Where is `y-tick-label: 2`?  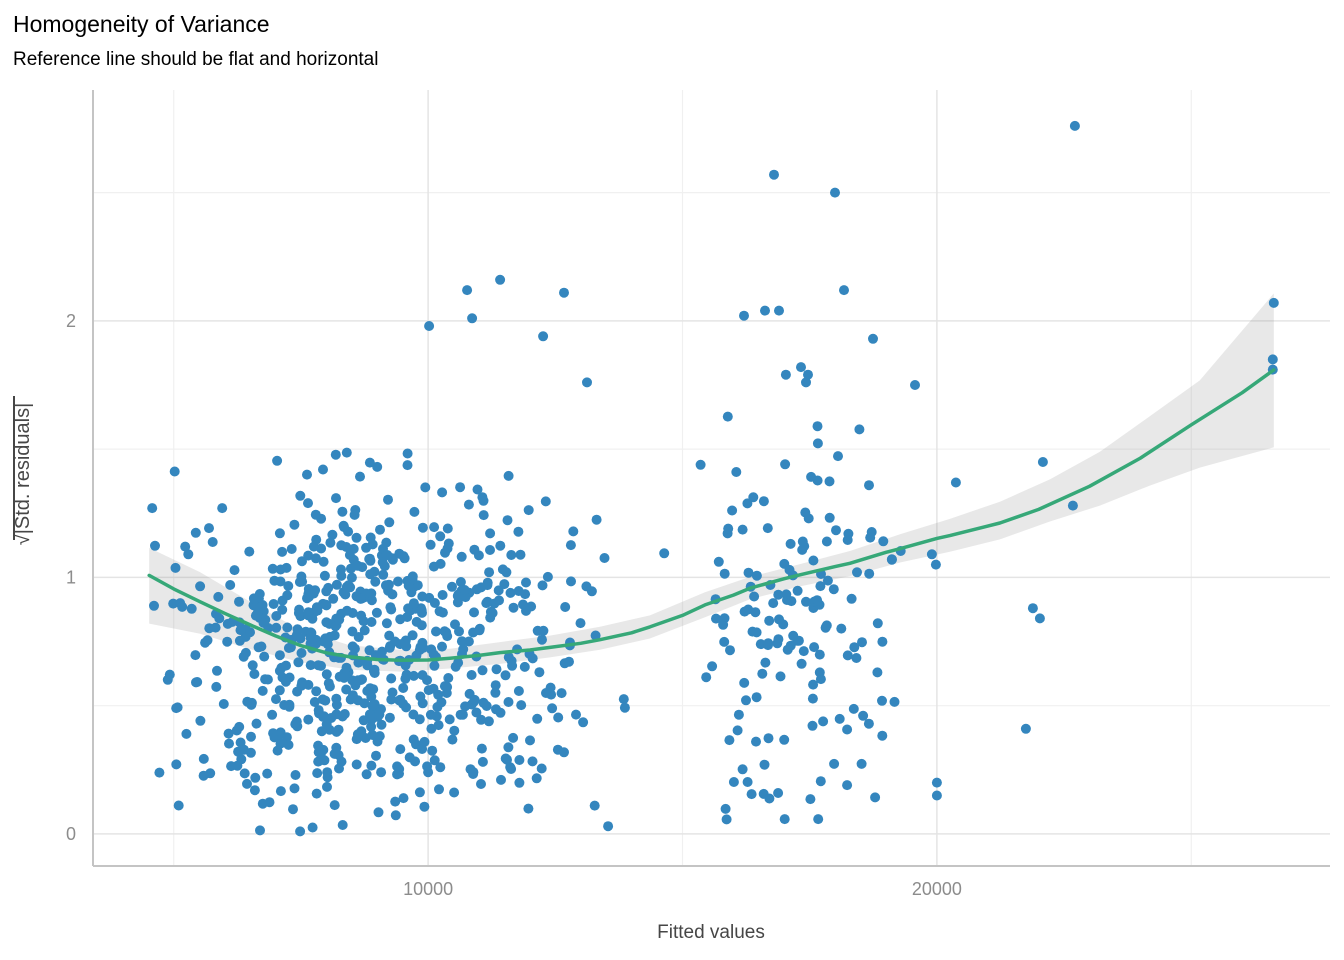
y-tick-label: 2 is located at coordinates (71, 321).